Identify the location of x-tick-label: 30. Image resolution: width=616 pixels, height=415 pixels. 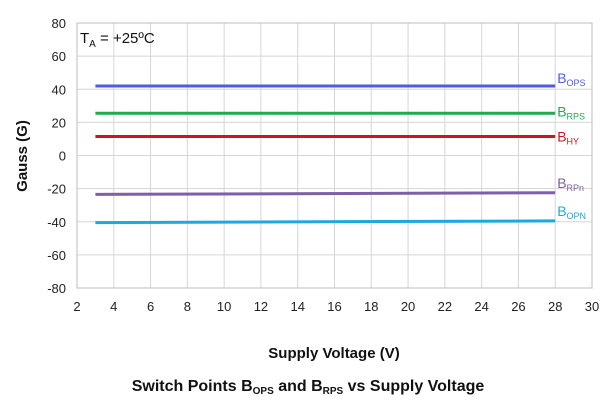
(592, 306).